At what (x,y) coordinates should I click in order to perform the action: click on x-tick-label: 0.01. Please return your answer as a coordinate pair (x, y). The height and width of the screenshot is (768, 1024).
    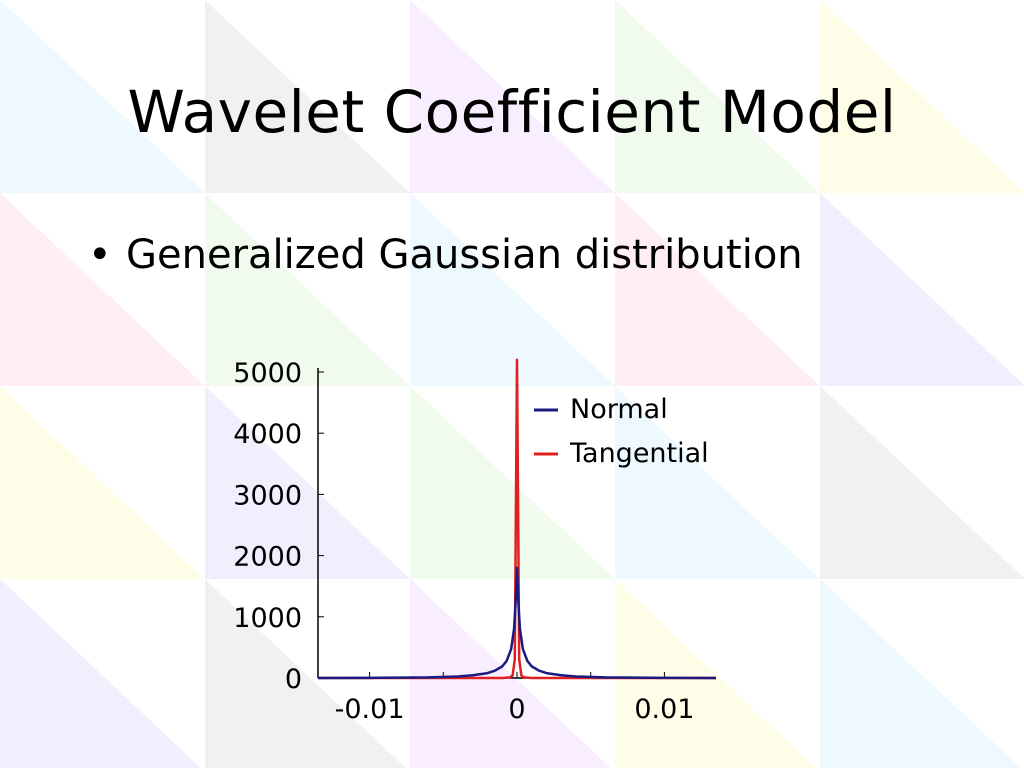
    Looking at the image, I should click on (664, 709).